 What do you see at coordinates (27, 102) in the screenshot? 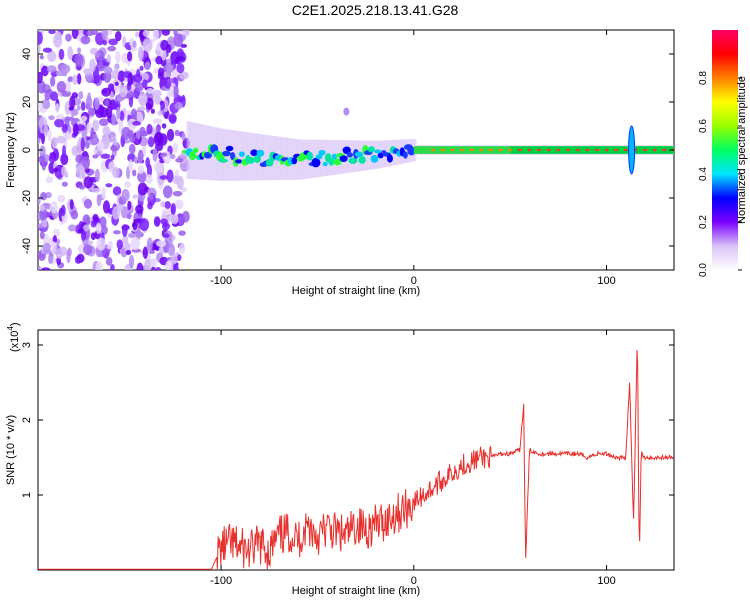
I see `heatmap-y-tick-label: 20` at bounding box center [27, 102].